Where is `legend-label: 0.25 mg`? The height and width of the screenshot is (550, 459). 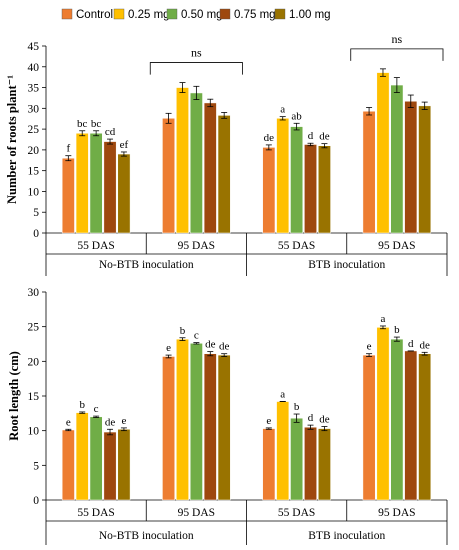
legend-label: 0.25 mg is located at coordinates (149, 15).